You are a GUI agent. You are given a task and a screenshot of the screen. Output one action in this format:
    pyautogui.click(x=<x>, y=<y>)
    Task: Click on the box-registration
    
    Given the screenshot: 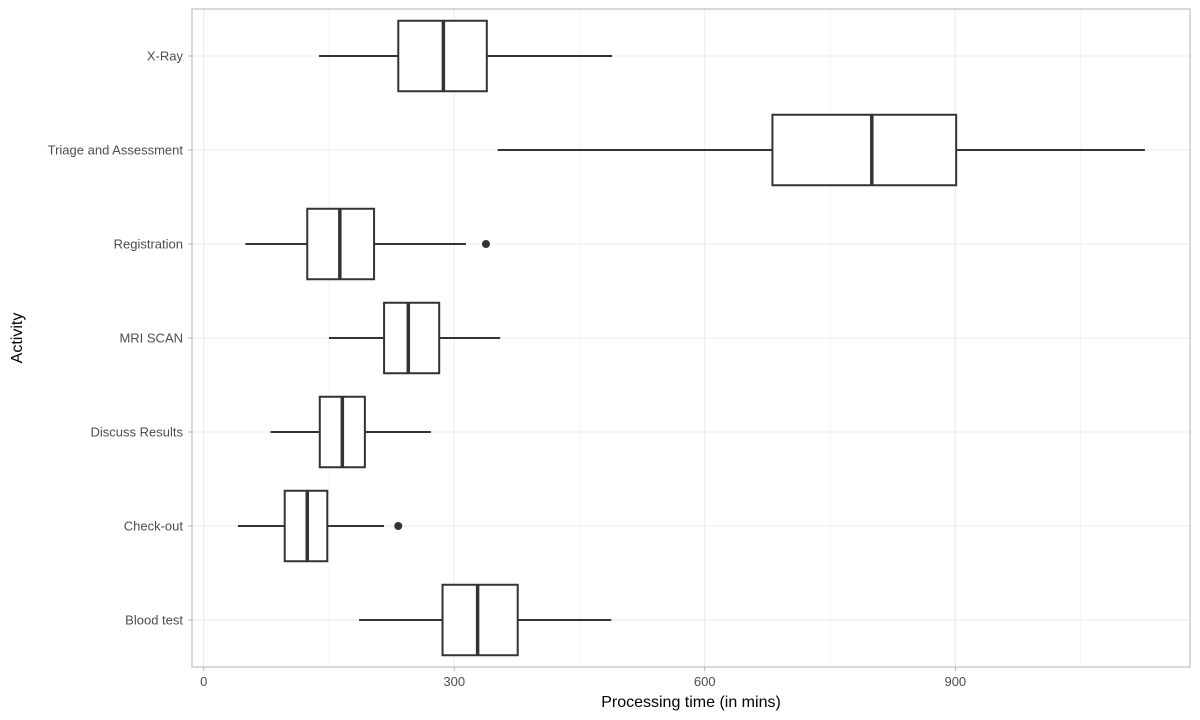 What is the action you would take?
    pyautogui.click(x=367, y=244)
    